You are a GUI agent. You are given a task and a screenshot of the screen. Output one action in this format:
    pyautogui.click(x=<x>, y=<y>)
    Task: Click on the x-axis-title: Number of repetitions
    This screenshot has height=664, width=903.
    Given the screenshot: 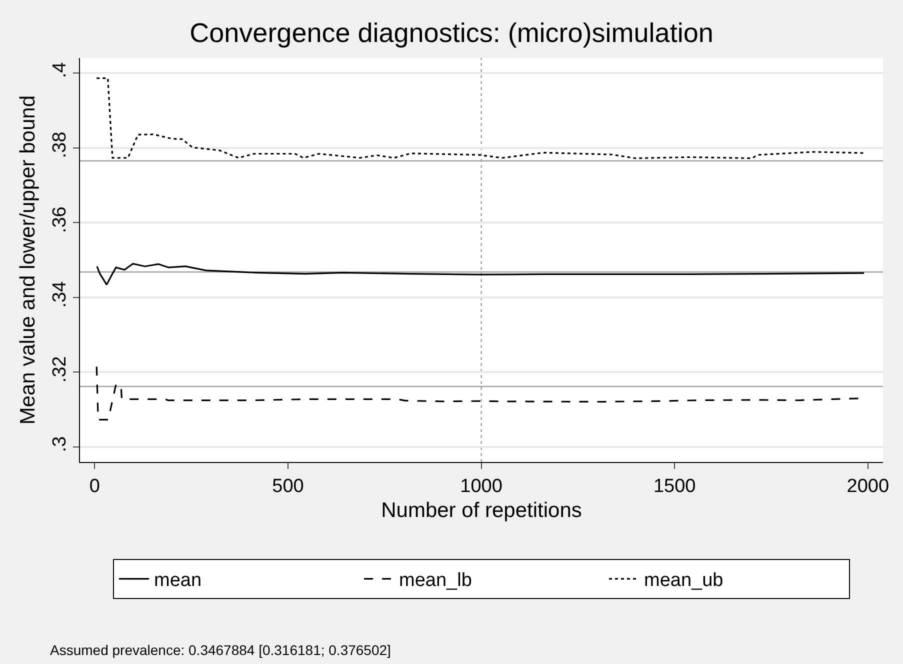 What is the action you would take?
    pyautogui.click(x=481, y=510)
    